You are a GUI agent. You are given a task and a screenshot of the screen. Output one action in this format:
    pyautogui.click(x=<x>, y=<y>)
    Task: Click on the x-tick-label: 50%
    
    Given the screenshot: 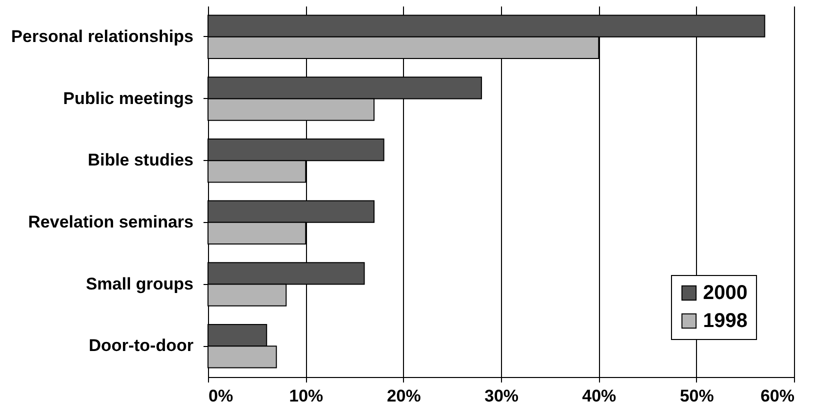 What is the action you would take?
    pyautogui.click(x=697, y=396)
    